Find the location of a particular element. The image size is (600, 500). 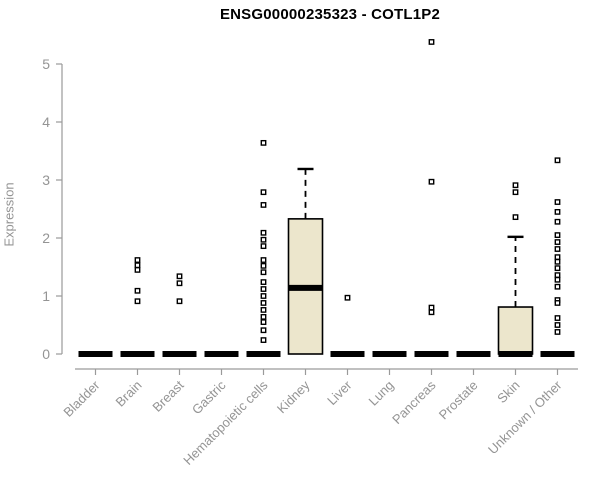

x-axis-category-label: Kidney is located at coordinates (293, 396).